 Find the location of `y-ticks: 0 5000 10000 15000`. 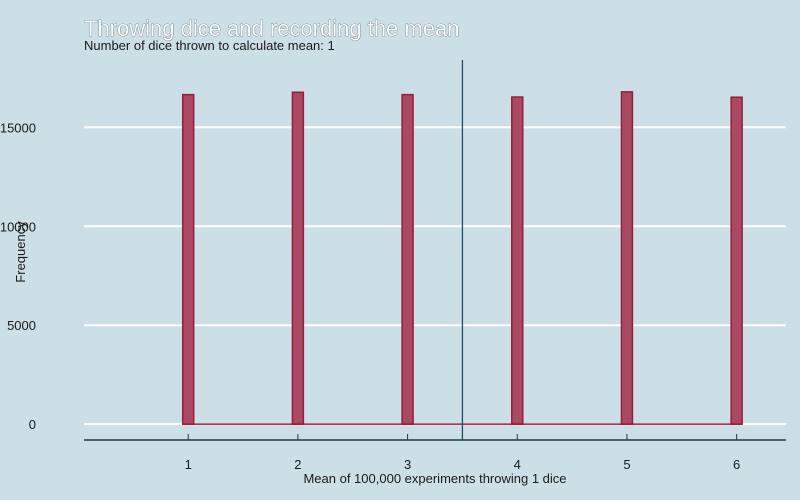

y-ticks: 0 5000 10000 15000 is located at coordinates (18, 276).